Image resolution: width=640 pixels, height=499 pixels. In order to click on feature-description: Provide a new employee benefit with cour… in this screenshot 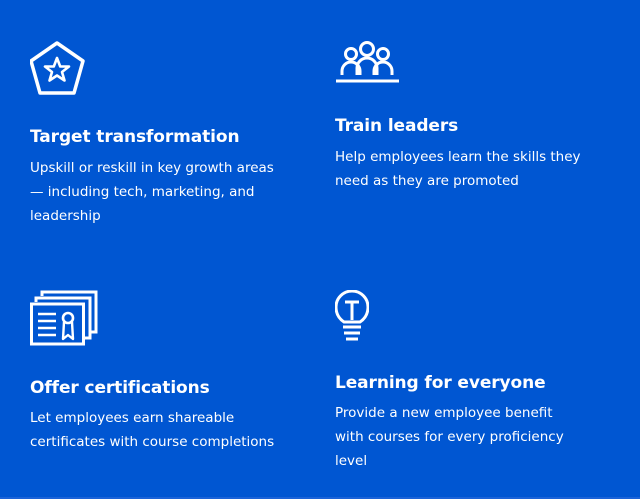, I will do `click(449, 437)`.